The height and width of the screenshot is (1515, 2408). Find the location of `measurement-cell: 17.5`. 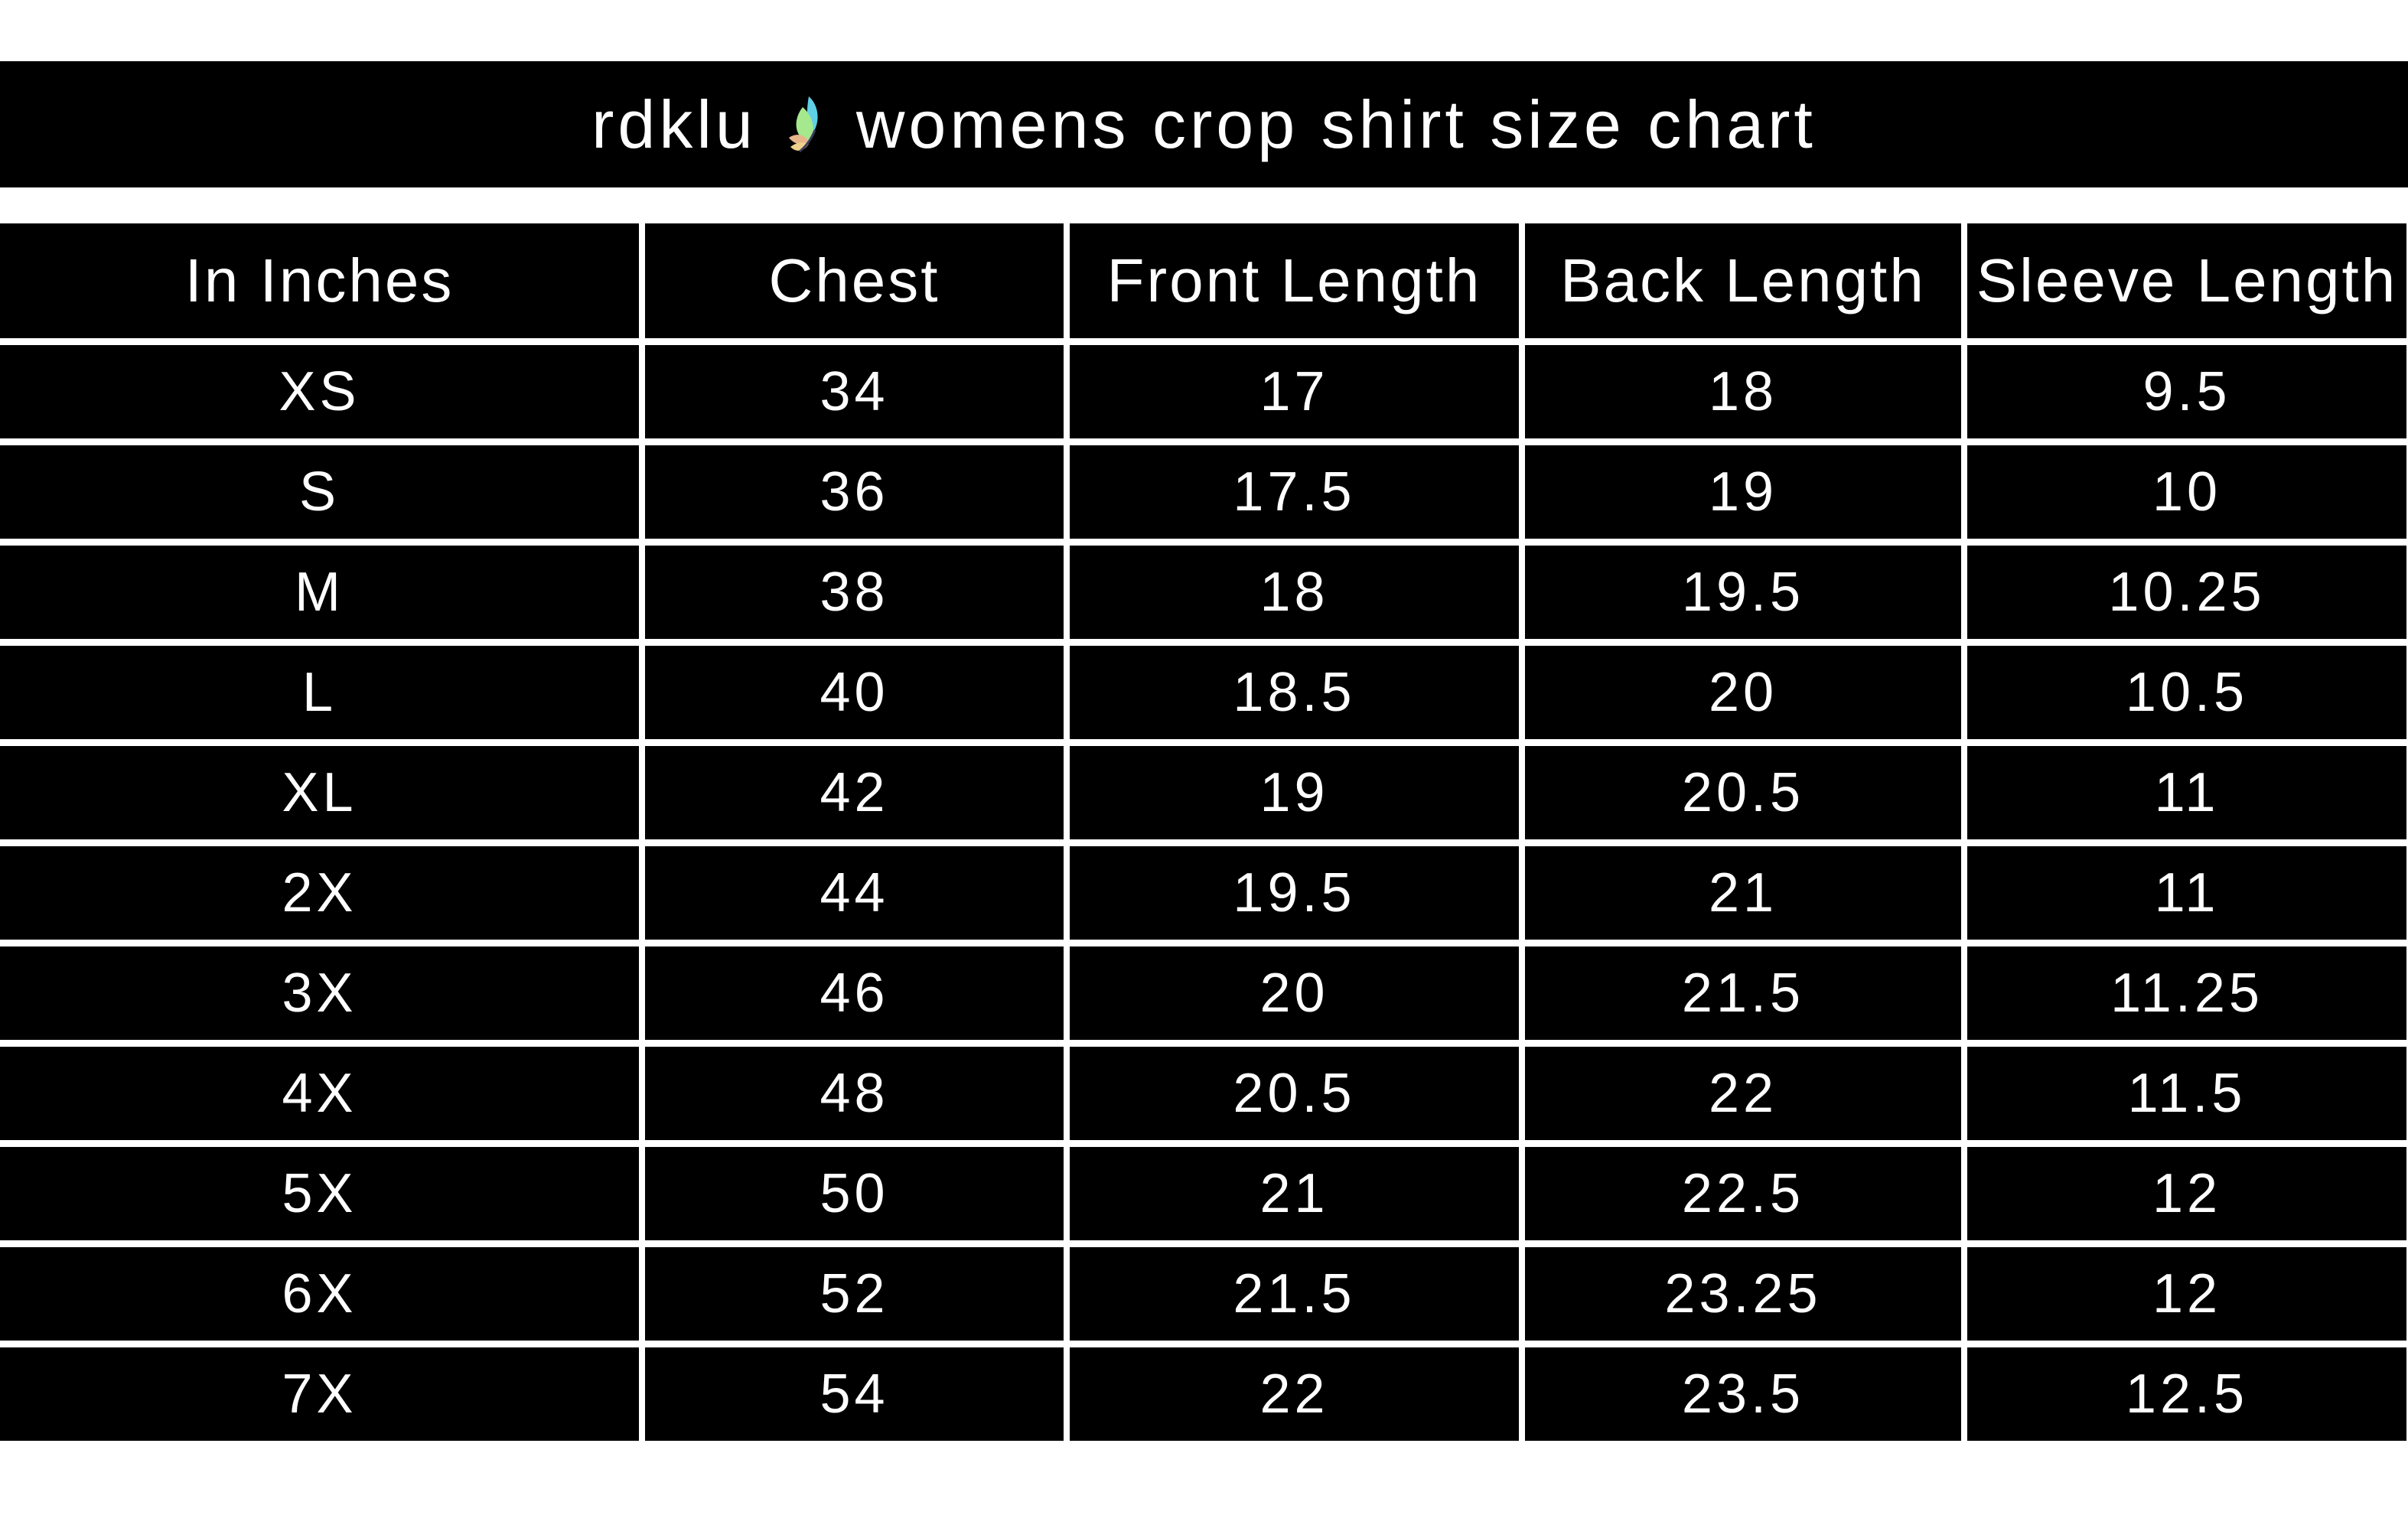

measurement-cell: 17.5 is located at coordinates (1294, 492).